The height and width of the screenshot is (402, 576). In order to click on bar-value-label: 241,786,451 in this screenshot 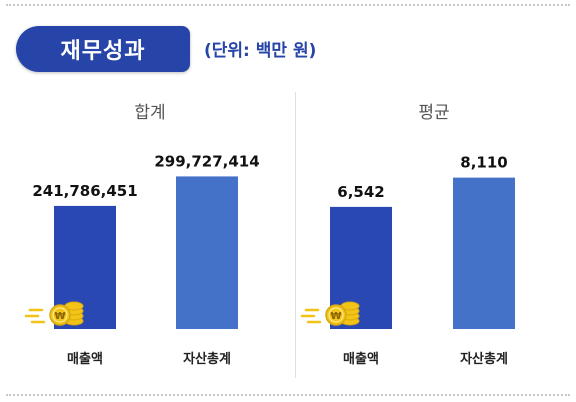, I will do `click(84, 191)`.